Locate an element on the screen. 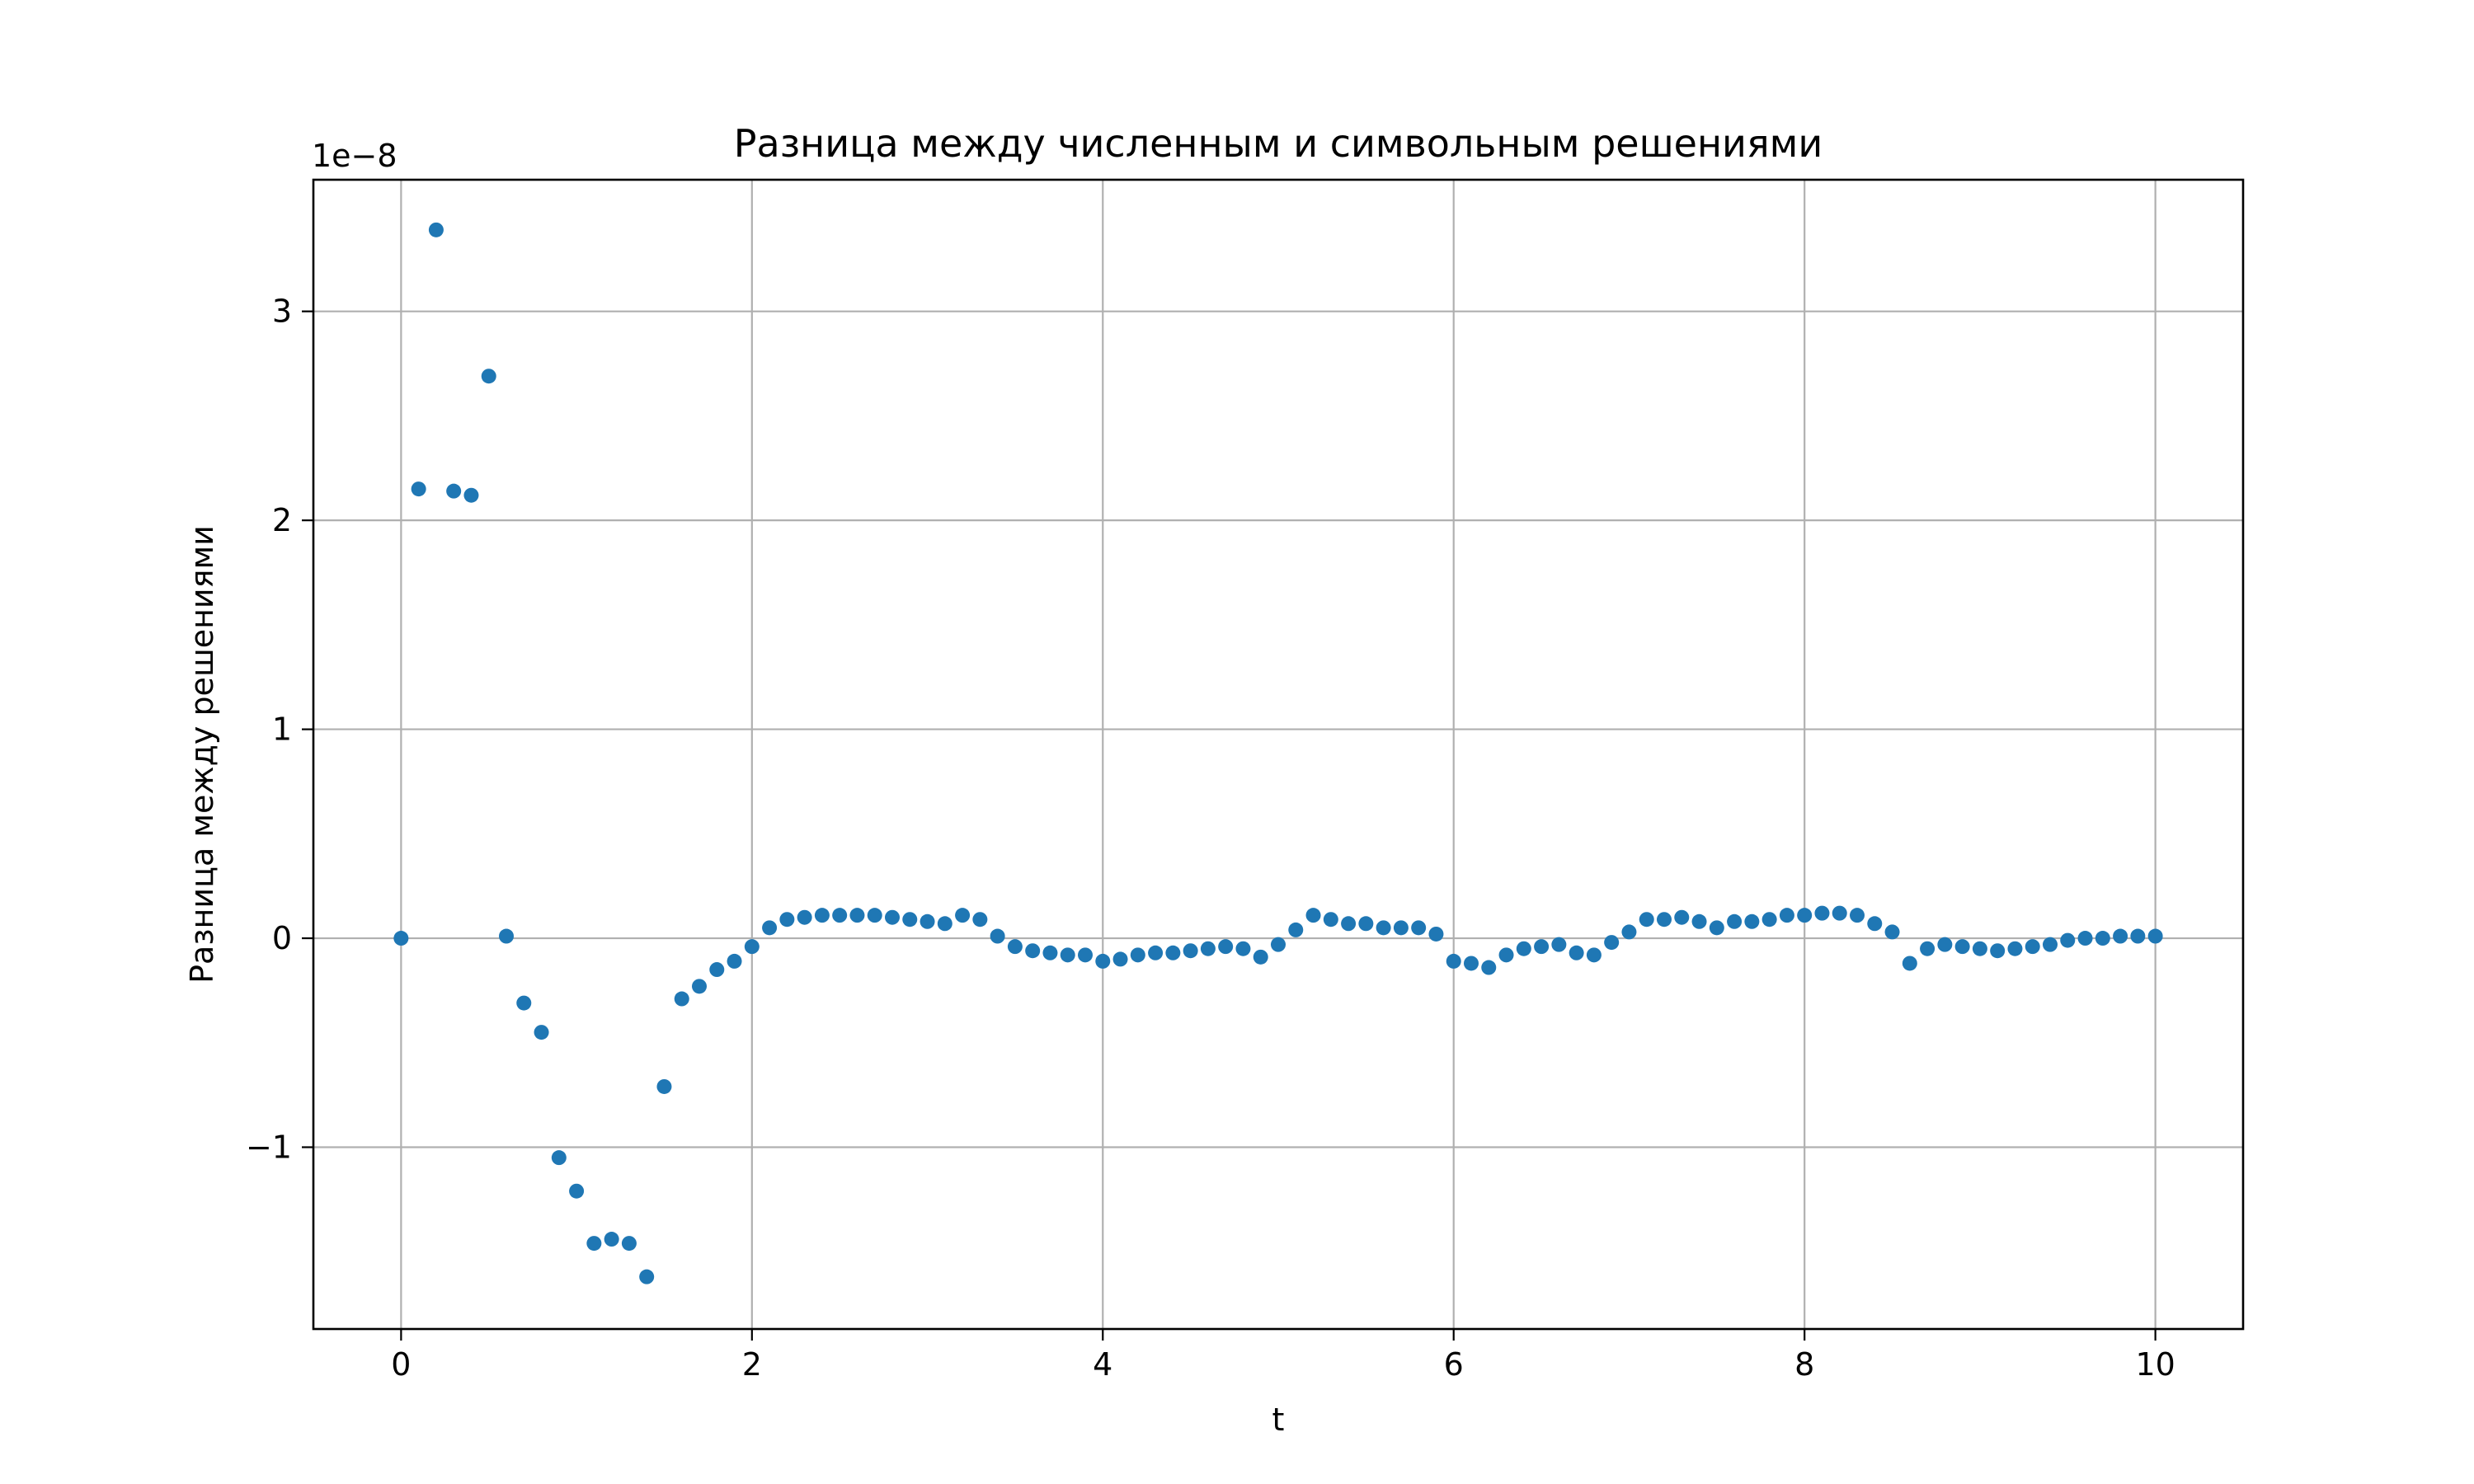 This screenshot has height=1484, width=2474. y-tick-label: 3 is located at coordinates (282, 312).